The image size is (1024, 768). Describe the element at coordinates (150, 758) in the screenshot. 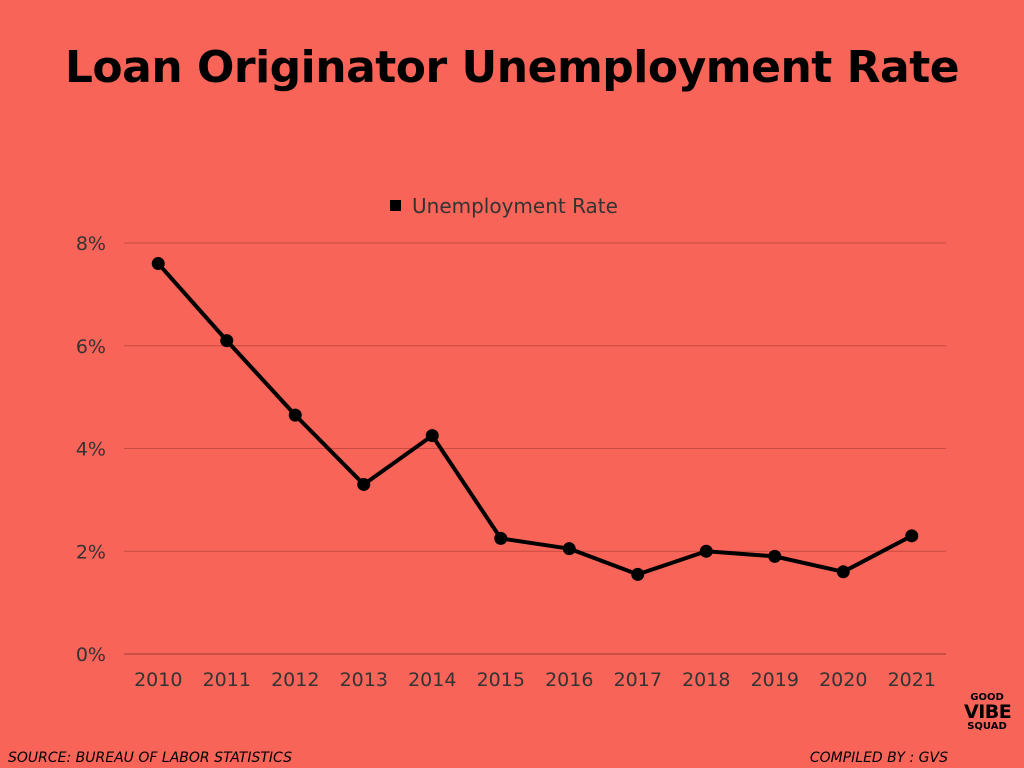

I see `source-note: SOURCE: BUREAU OF LABOR STATISTICS` at that location.